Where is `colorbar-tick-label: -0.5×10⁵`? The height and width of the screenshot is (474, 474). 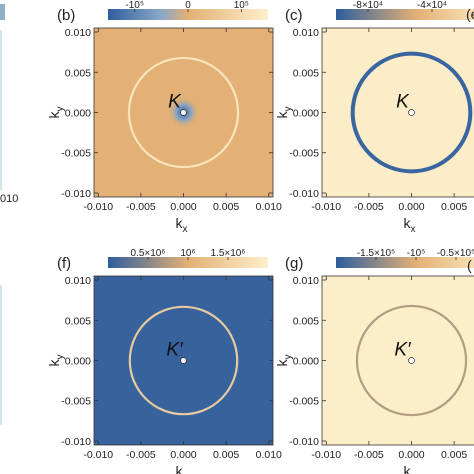
colorbar-tick-label: -0.5×10⁵ is located at coordinates (455, 253).